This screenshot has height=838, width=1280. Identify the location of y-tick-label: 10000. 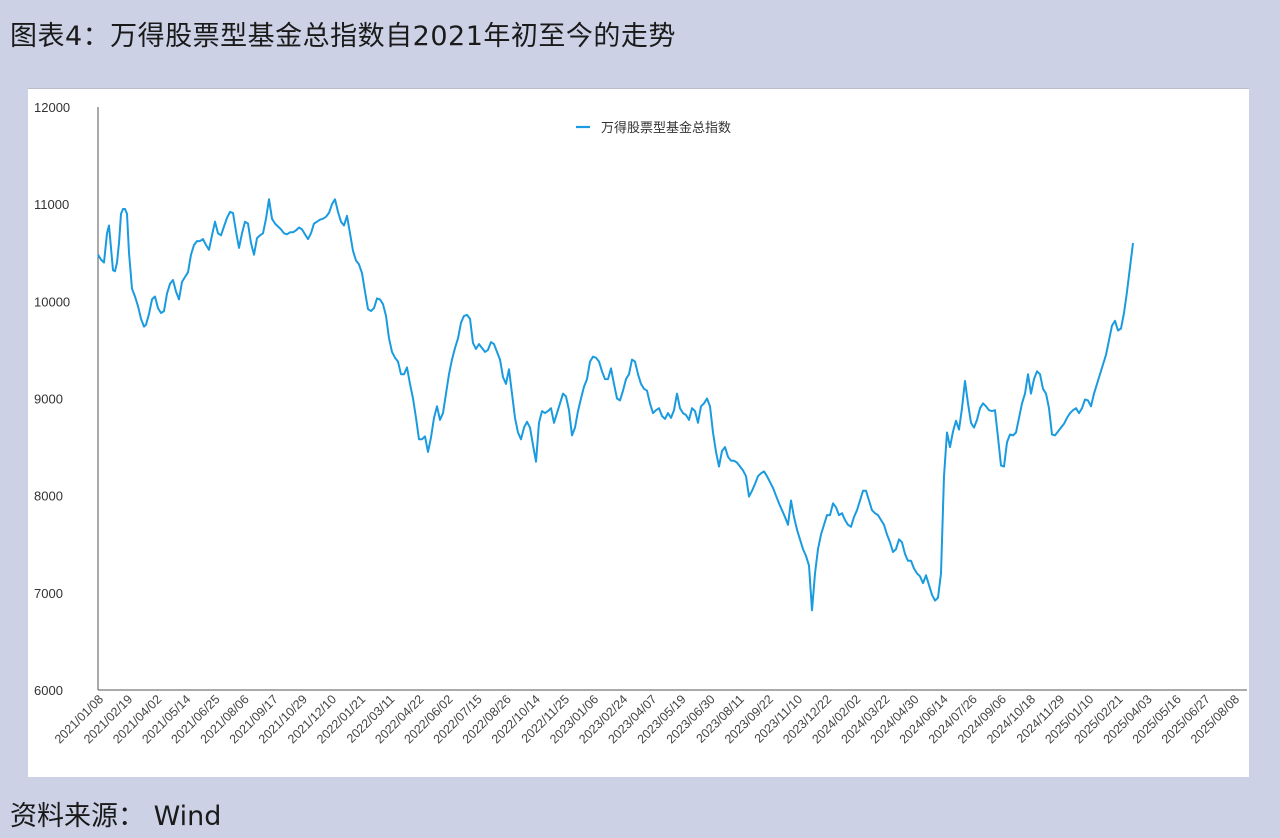
(52, 301).